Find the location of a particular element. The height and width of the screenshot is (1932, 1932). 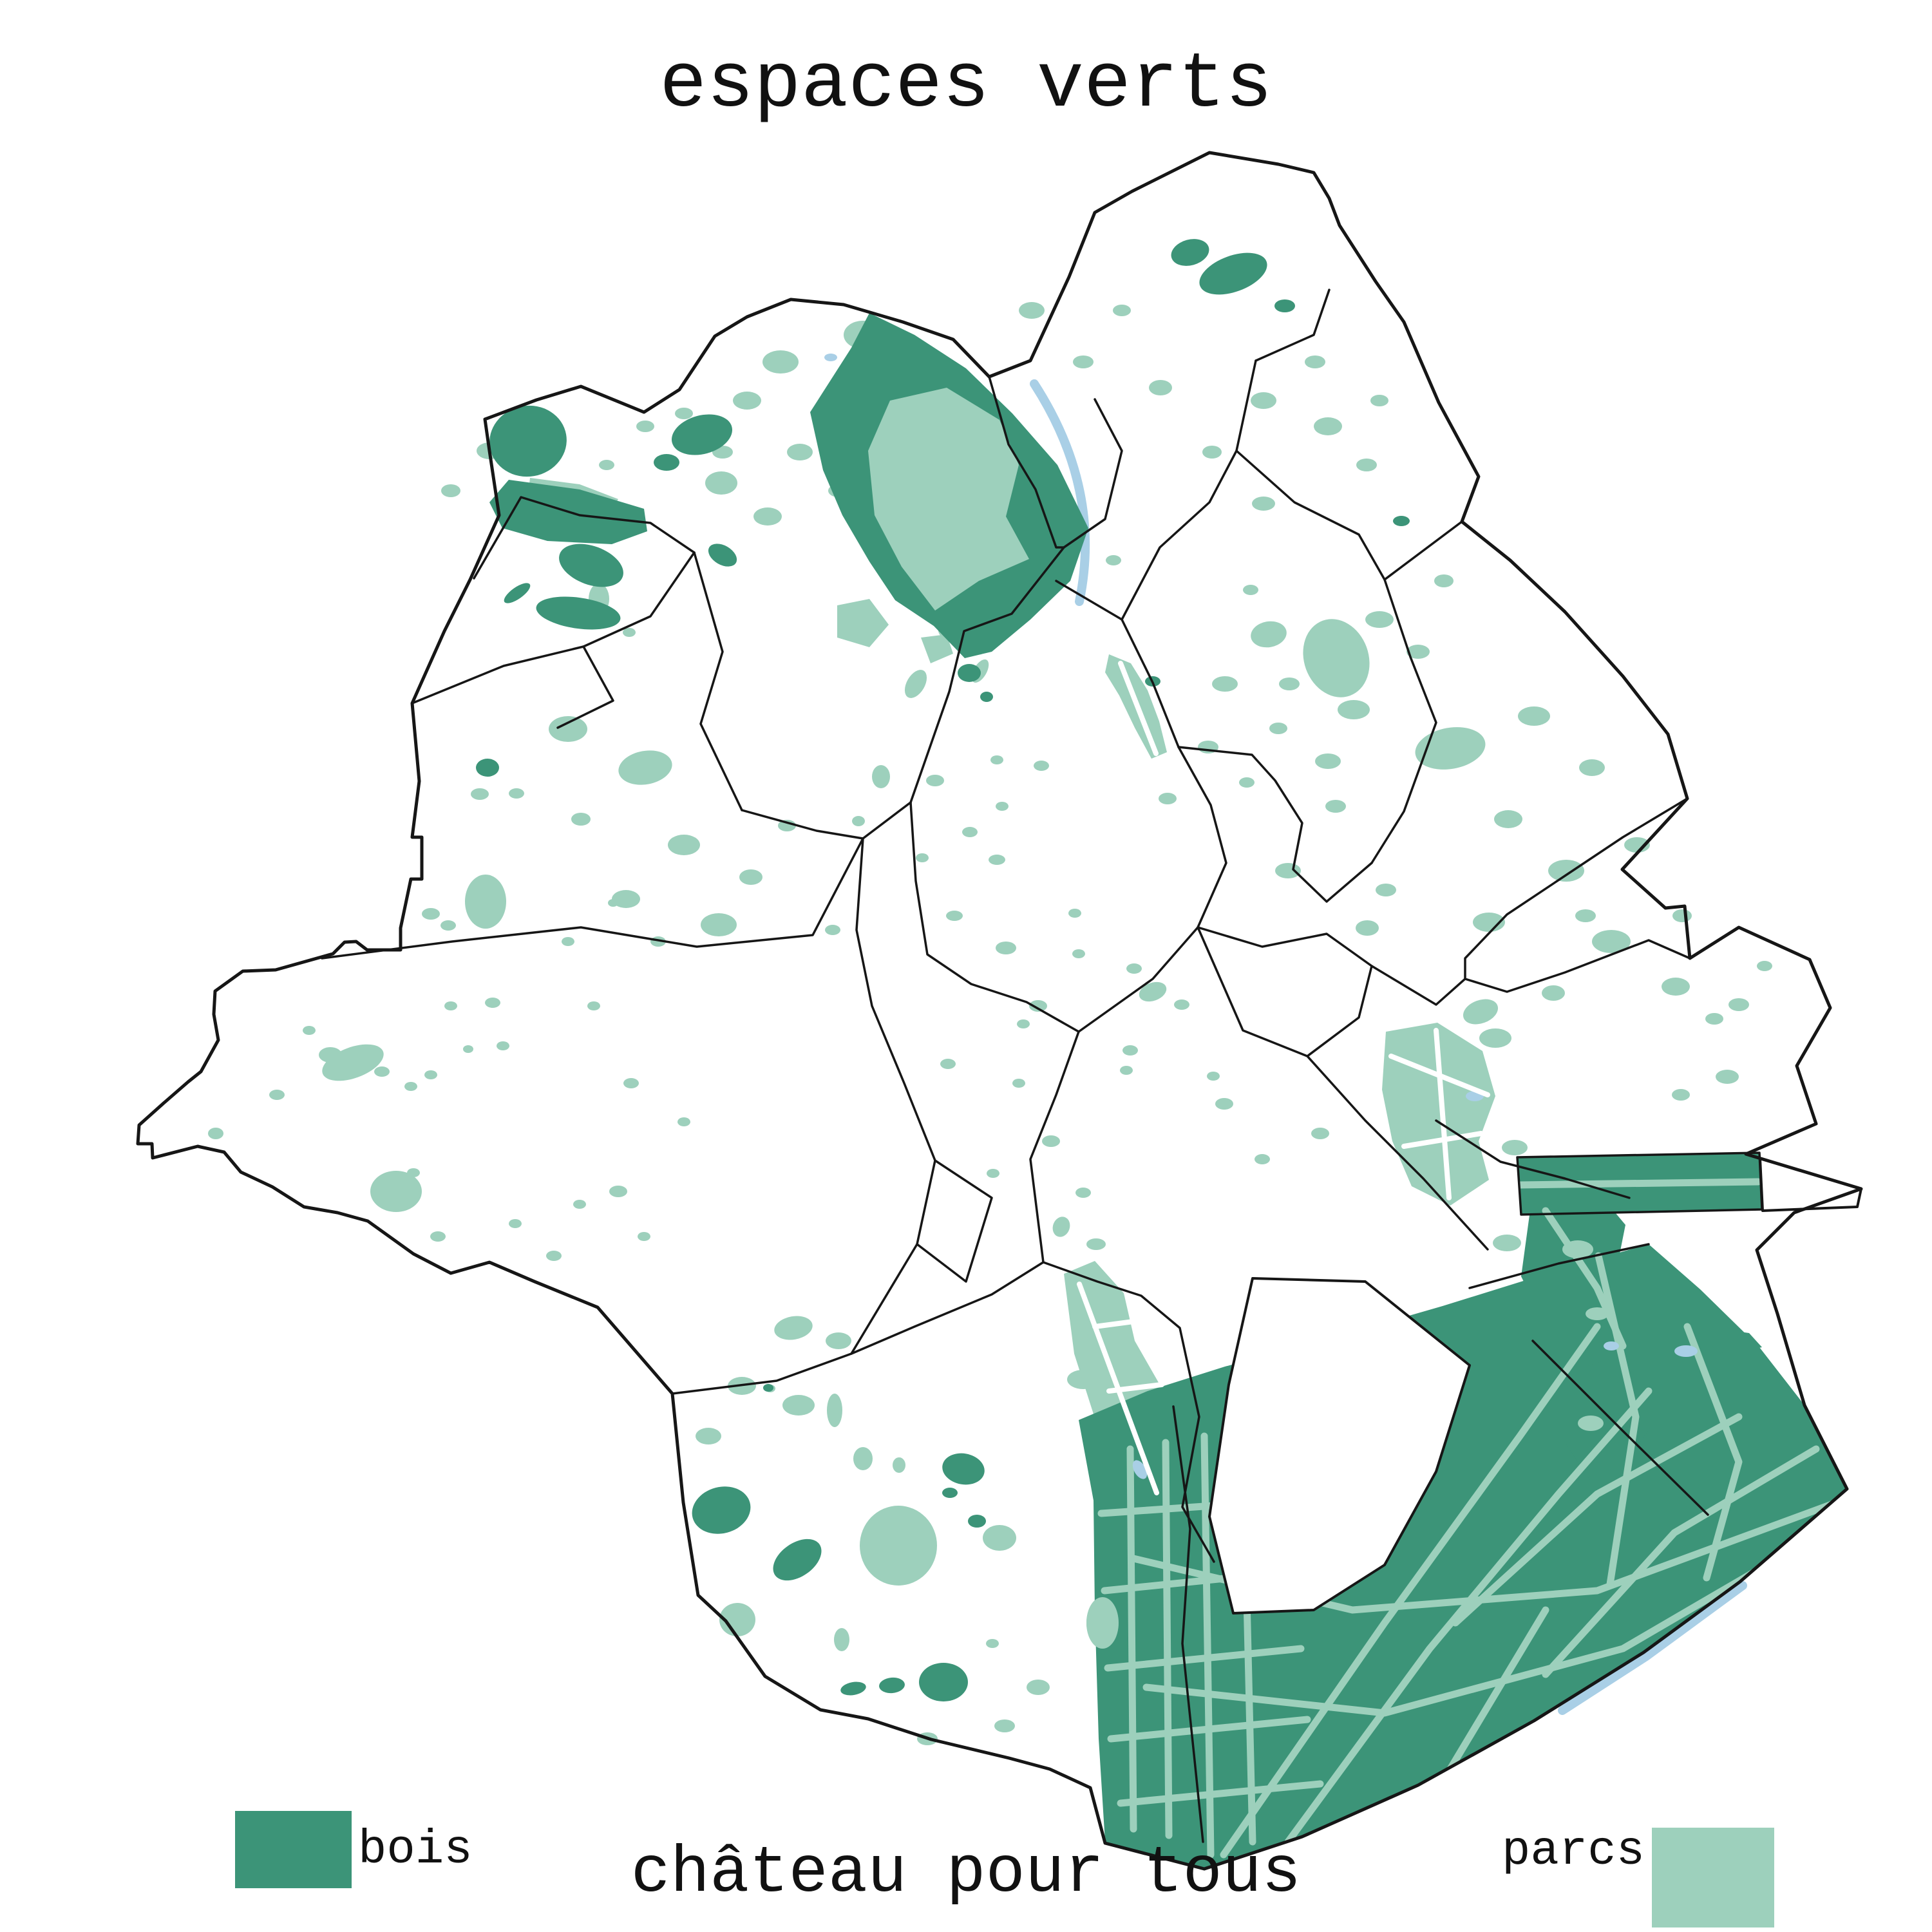

parcs-legend-label: parcs is located at coordinates (1574, 1851).